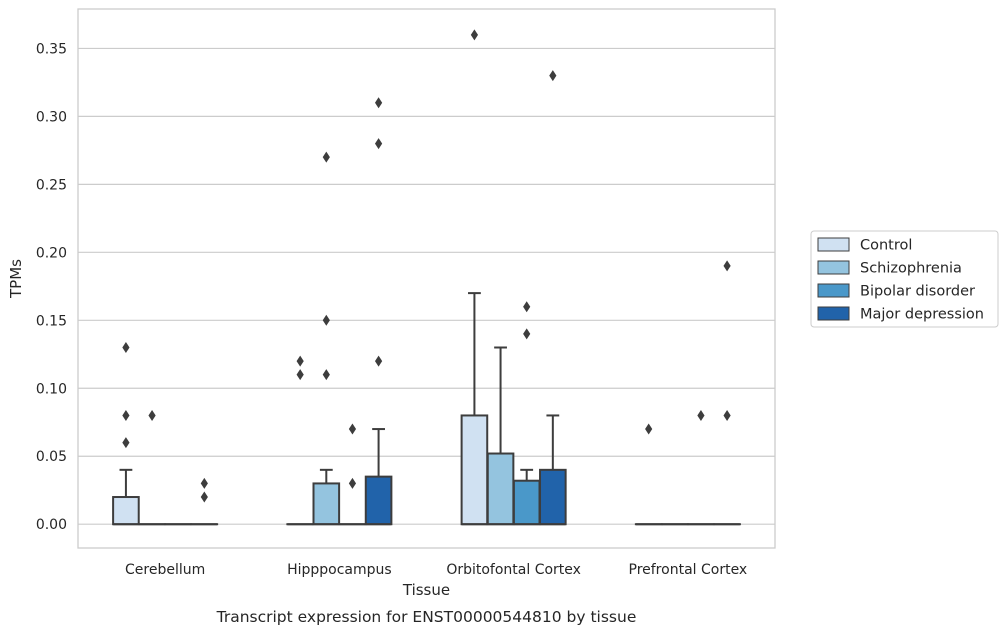 This screenshot has width=1007, height=634. Describe the element at coordinates (911, 269) in the screenshot. I see `legend-label: Schizophrenia` at that location.